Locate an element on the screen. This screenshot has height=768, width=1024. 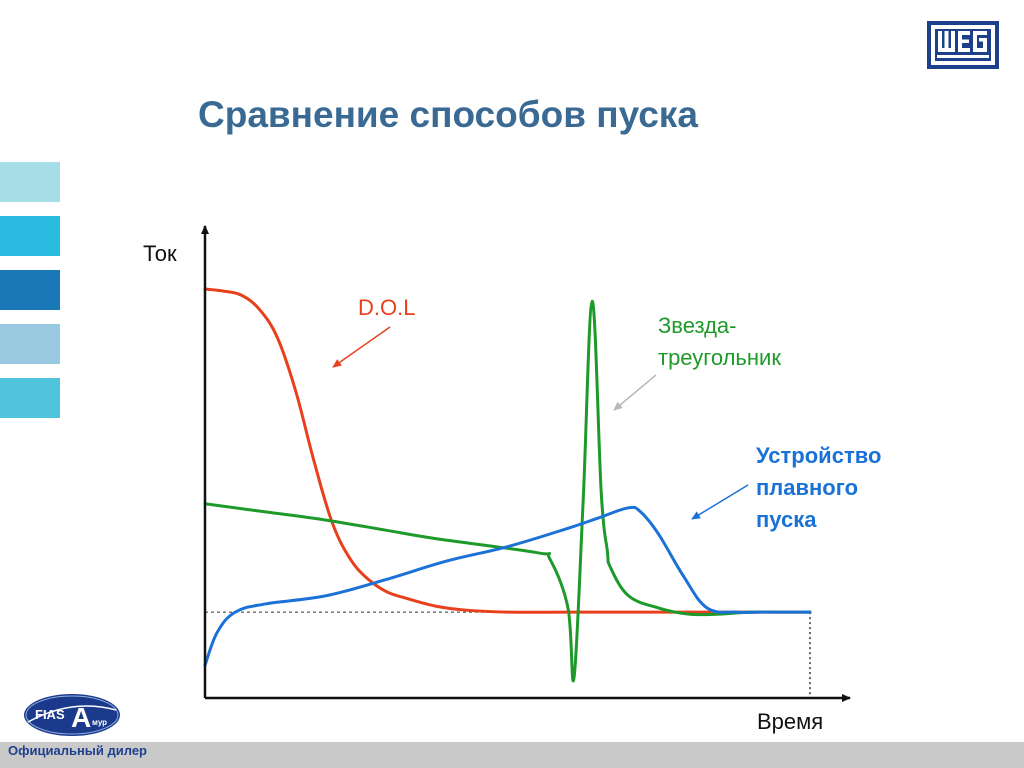
fias-amur-logo: FIAS A мур is located at coordinates (72, 715).